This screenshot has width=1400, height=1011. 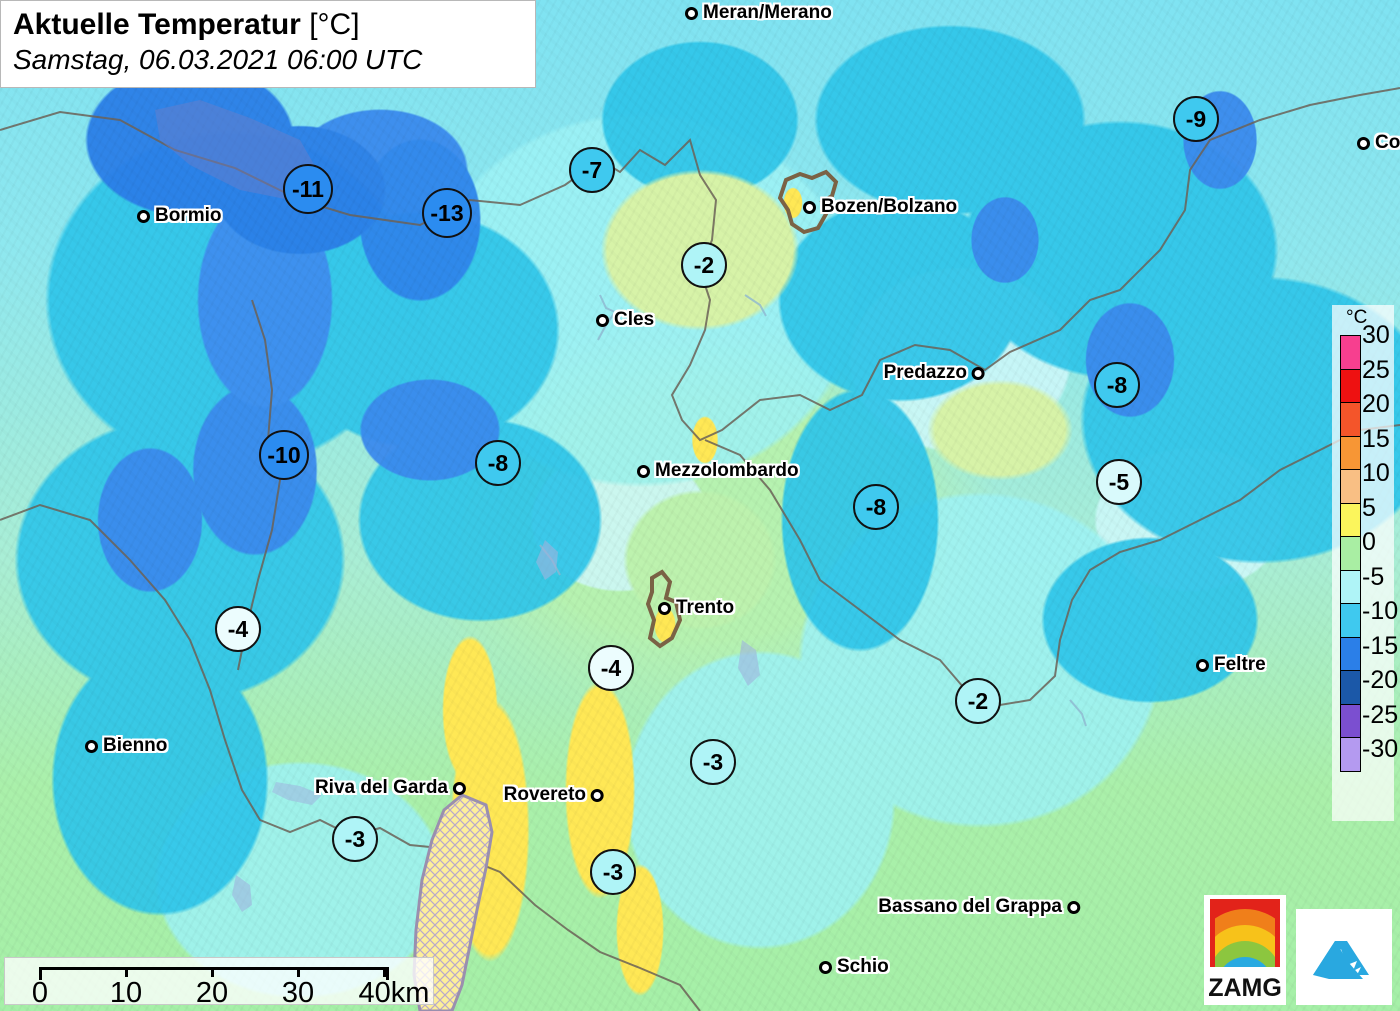 What do you see at coordinates (284, 455) in the screenshot?
I see `station-value-bubble: -10` at bounding box center [284, 455].